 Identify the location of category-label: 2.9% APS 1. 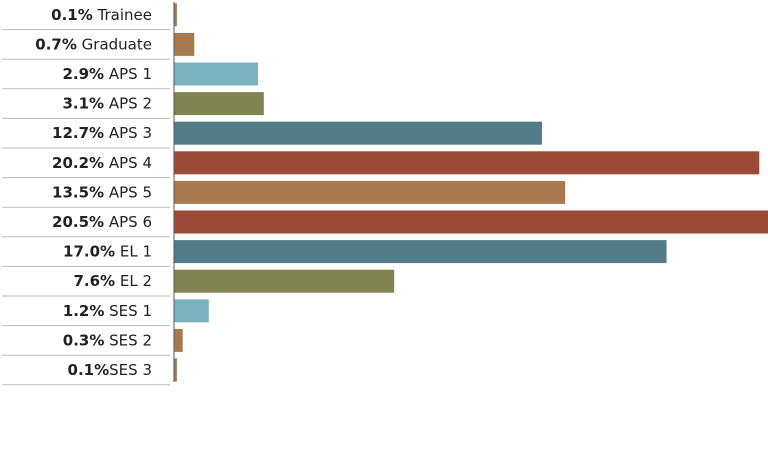
(107, 74).